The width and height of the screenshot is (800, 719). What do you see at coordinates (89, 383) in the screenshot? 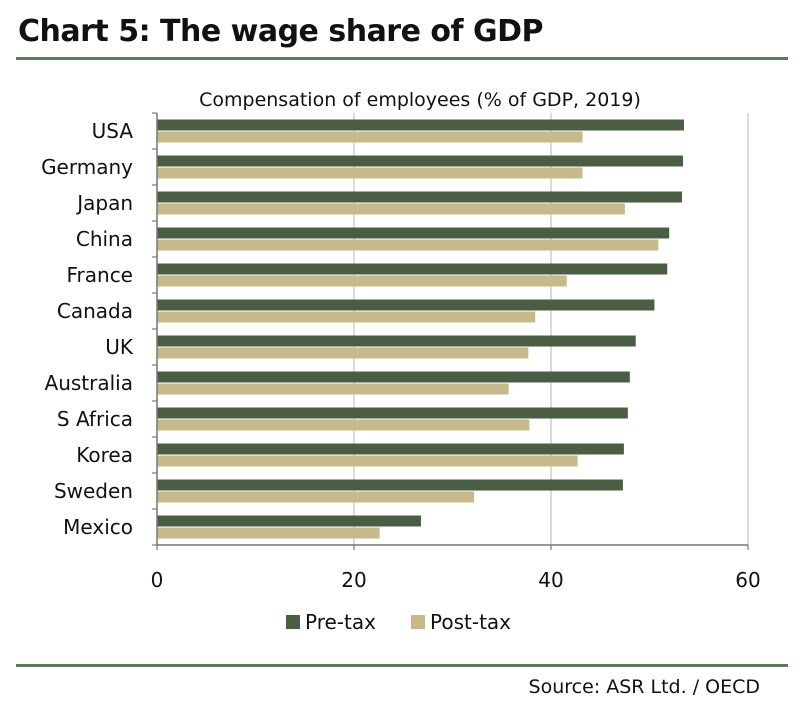
I see `category-label: Australia` at bounding box center [89, 383].